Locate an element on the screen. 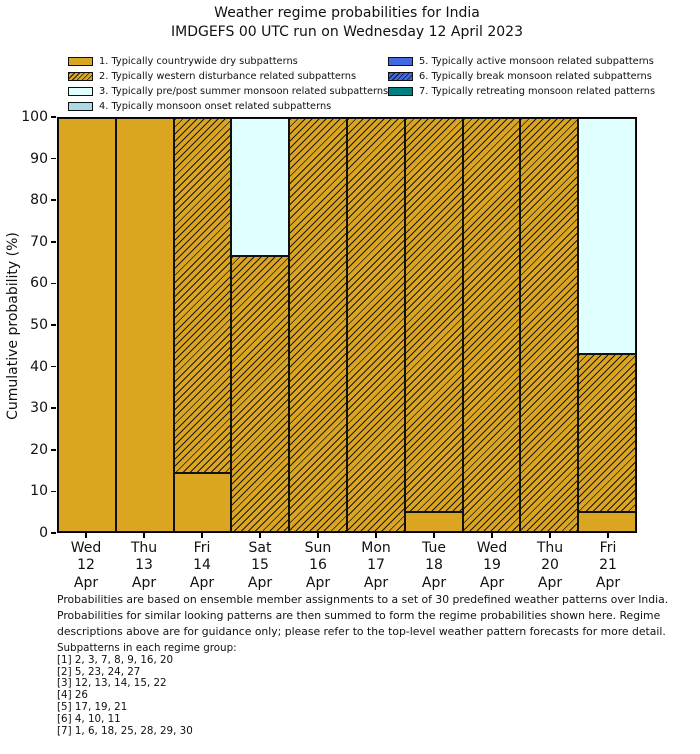 The height and width of the screenshot is (754, 700). x-tick-label: Sun 16 Apr is located at coordinates (318, 562).